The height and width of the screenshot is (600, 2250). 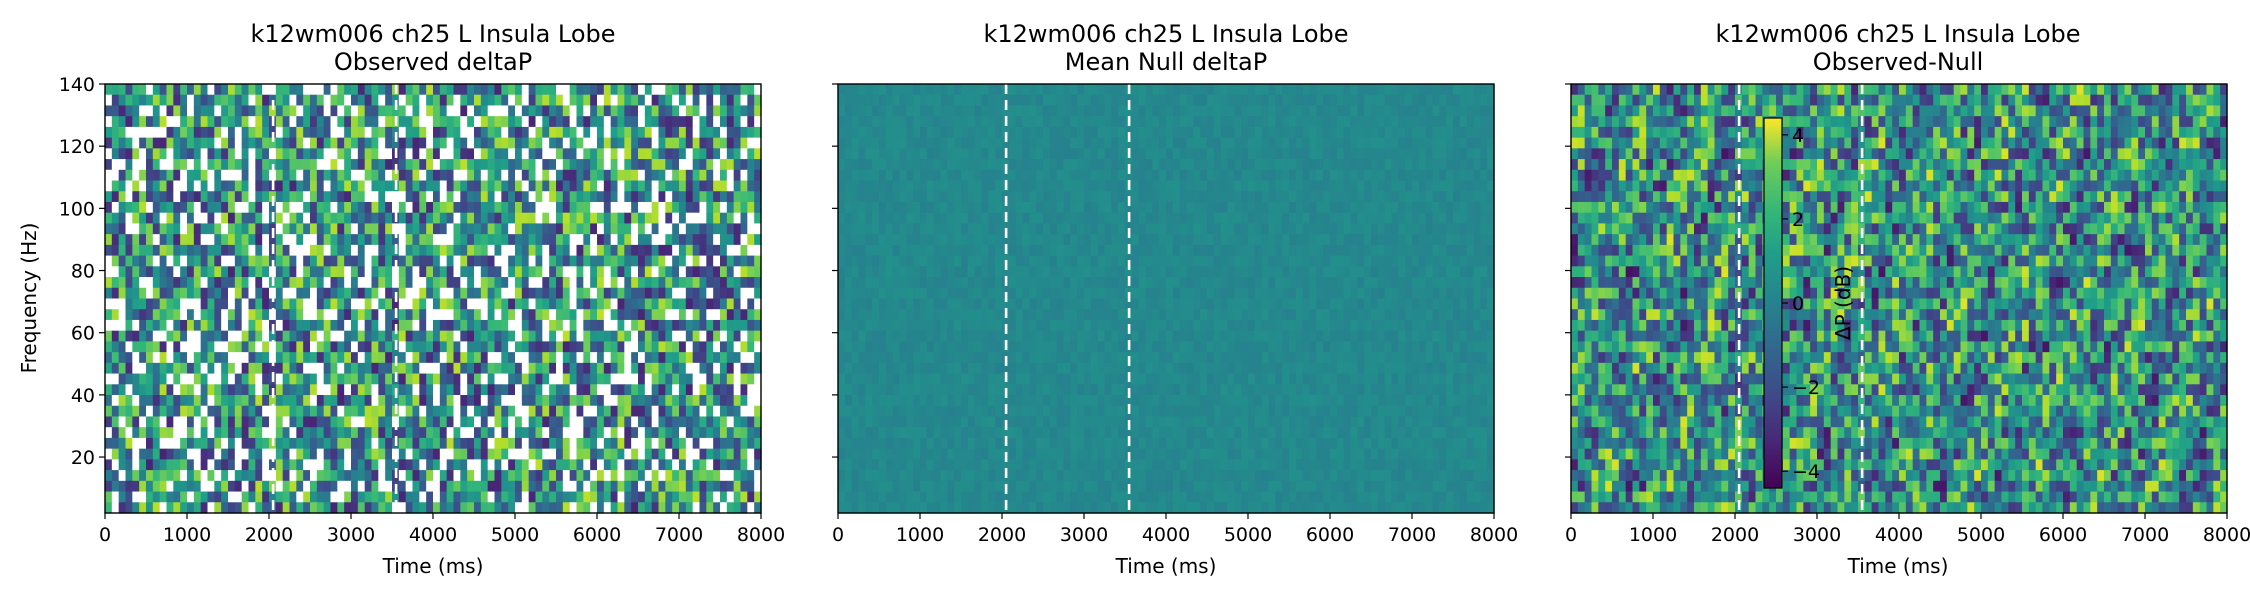 What do you see at coordinates (83, 396) in the screenshot?
I see `y-tick-label: 40` at bounding box center [83, 396].